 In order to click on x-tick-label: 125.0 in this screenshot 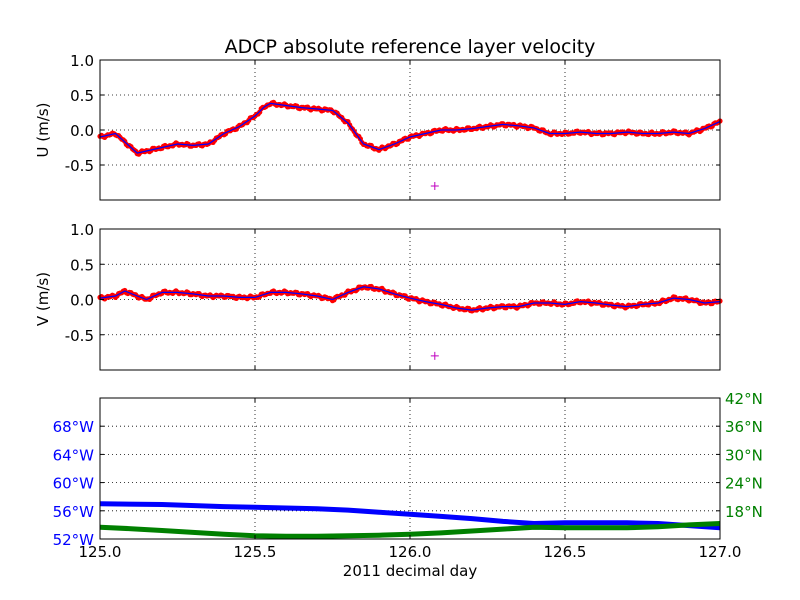, I will do `click(100, 552)`.